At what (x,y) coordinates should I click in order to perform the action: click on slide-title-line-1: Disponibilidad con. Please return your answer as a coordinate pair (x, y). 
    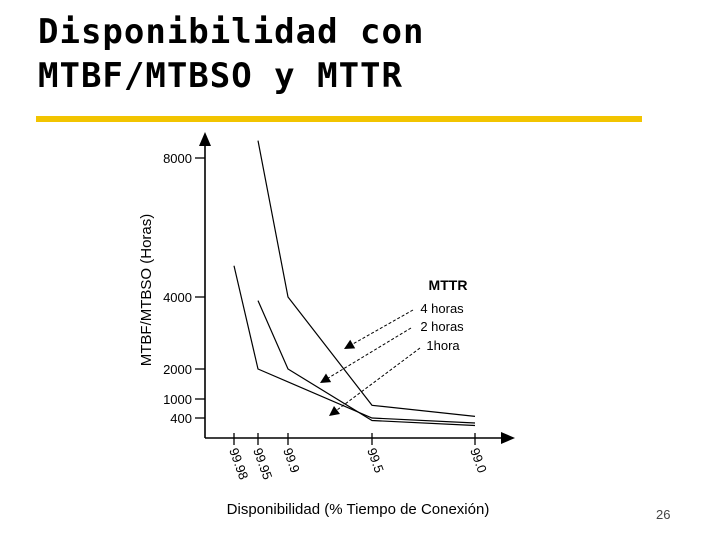
    Looking at the image, I should click on (231, 32).